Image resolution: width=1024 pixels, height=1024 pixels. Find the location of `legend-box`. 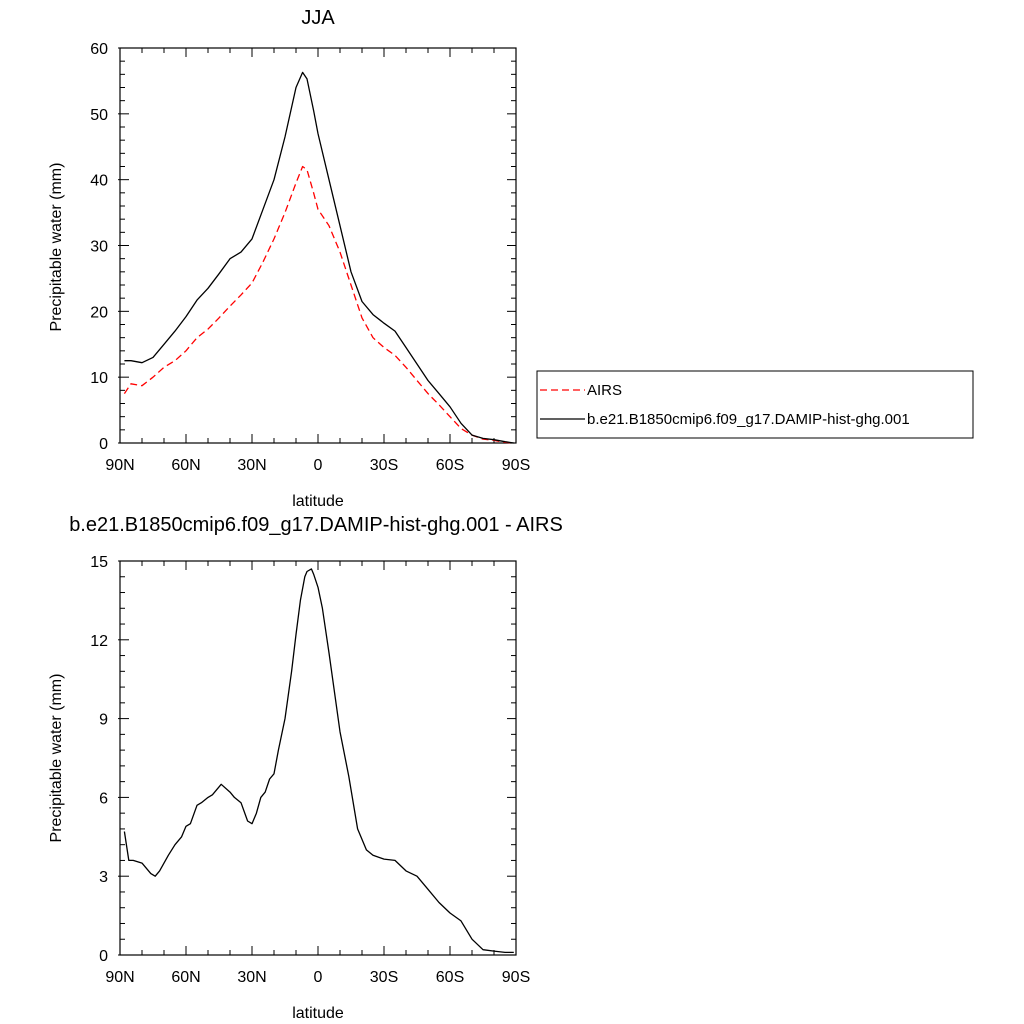

legend-box is located at coordinates (755, 404).